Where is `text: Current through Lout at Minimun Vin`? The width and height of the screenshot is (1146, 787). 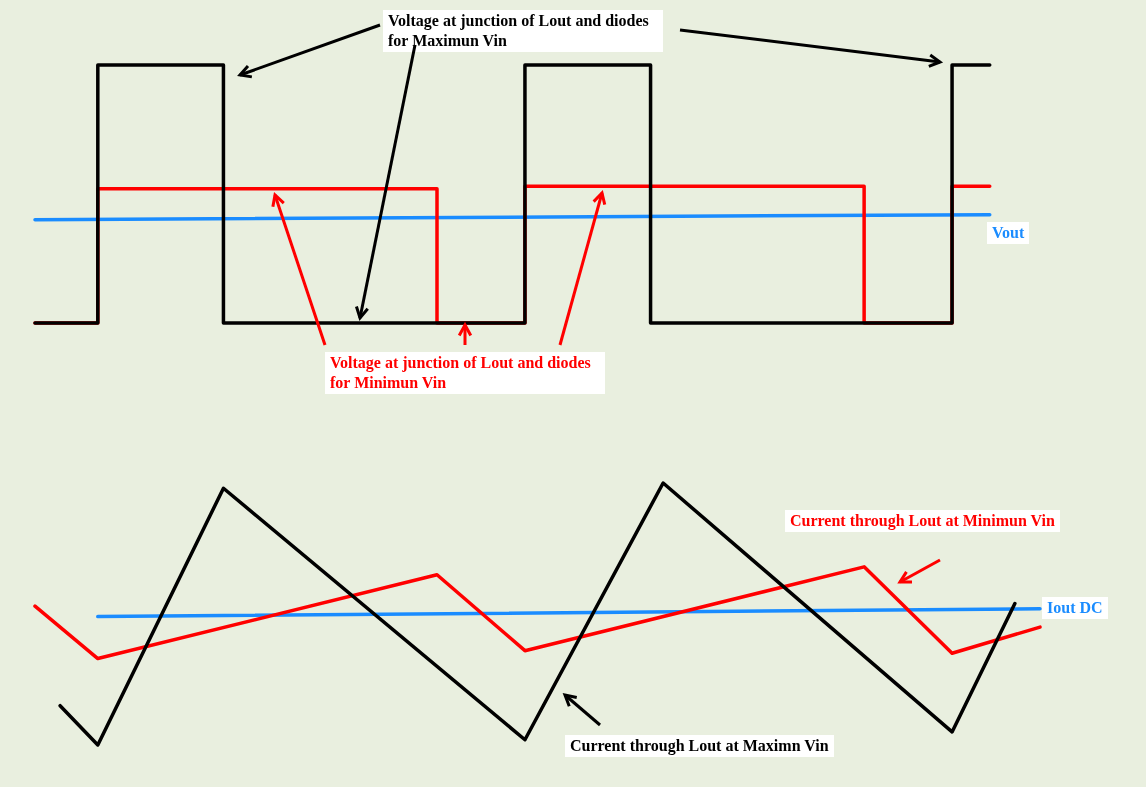
text: Current through Lout at Minimun Vin is located at coordinates (922, 521).